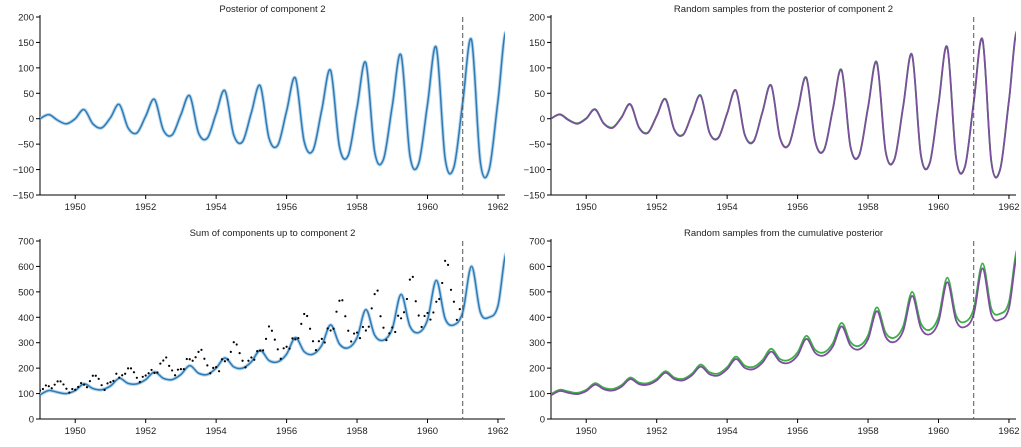 The image size is (1021, 447). What do you see at coordinates (537, 292) in the screenshot?
I see `y-tick-label: 500` at bounding box center [537, 292].